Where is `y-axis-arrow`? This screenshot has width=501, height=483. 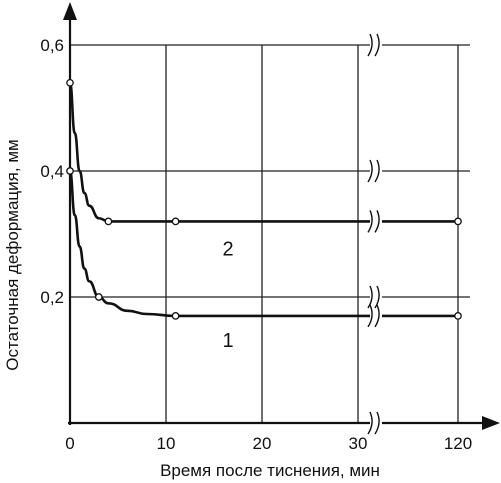
y-axis-arrow is located at coordinates (70, 11).